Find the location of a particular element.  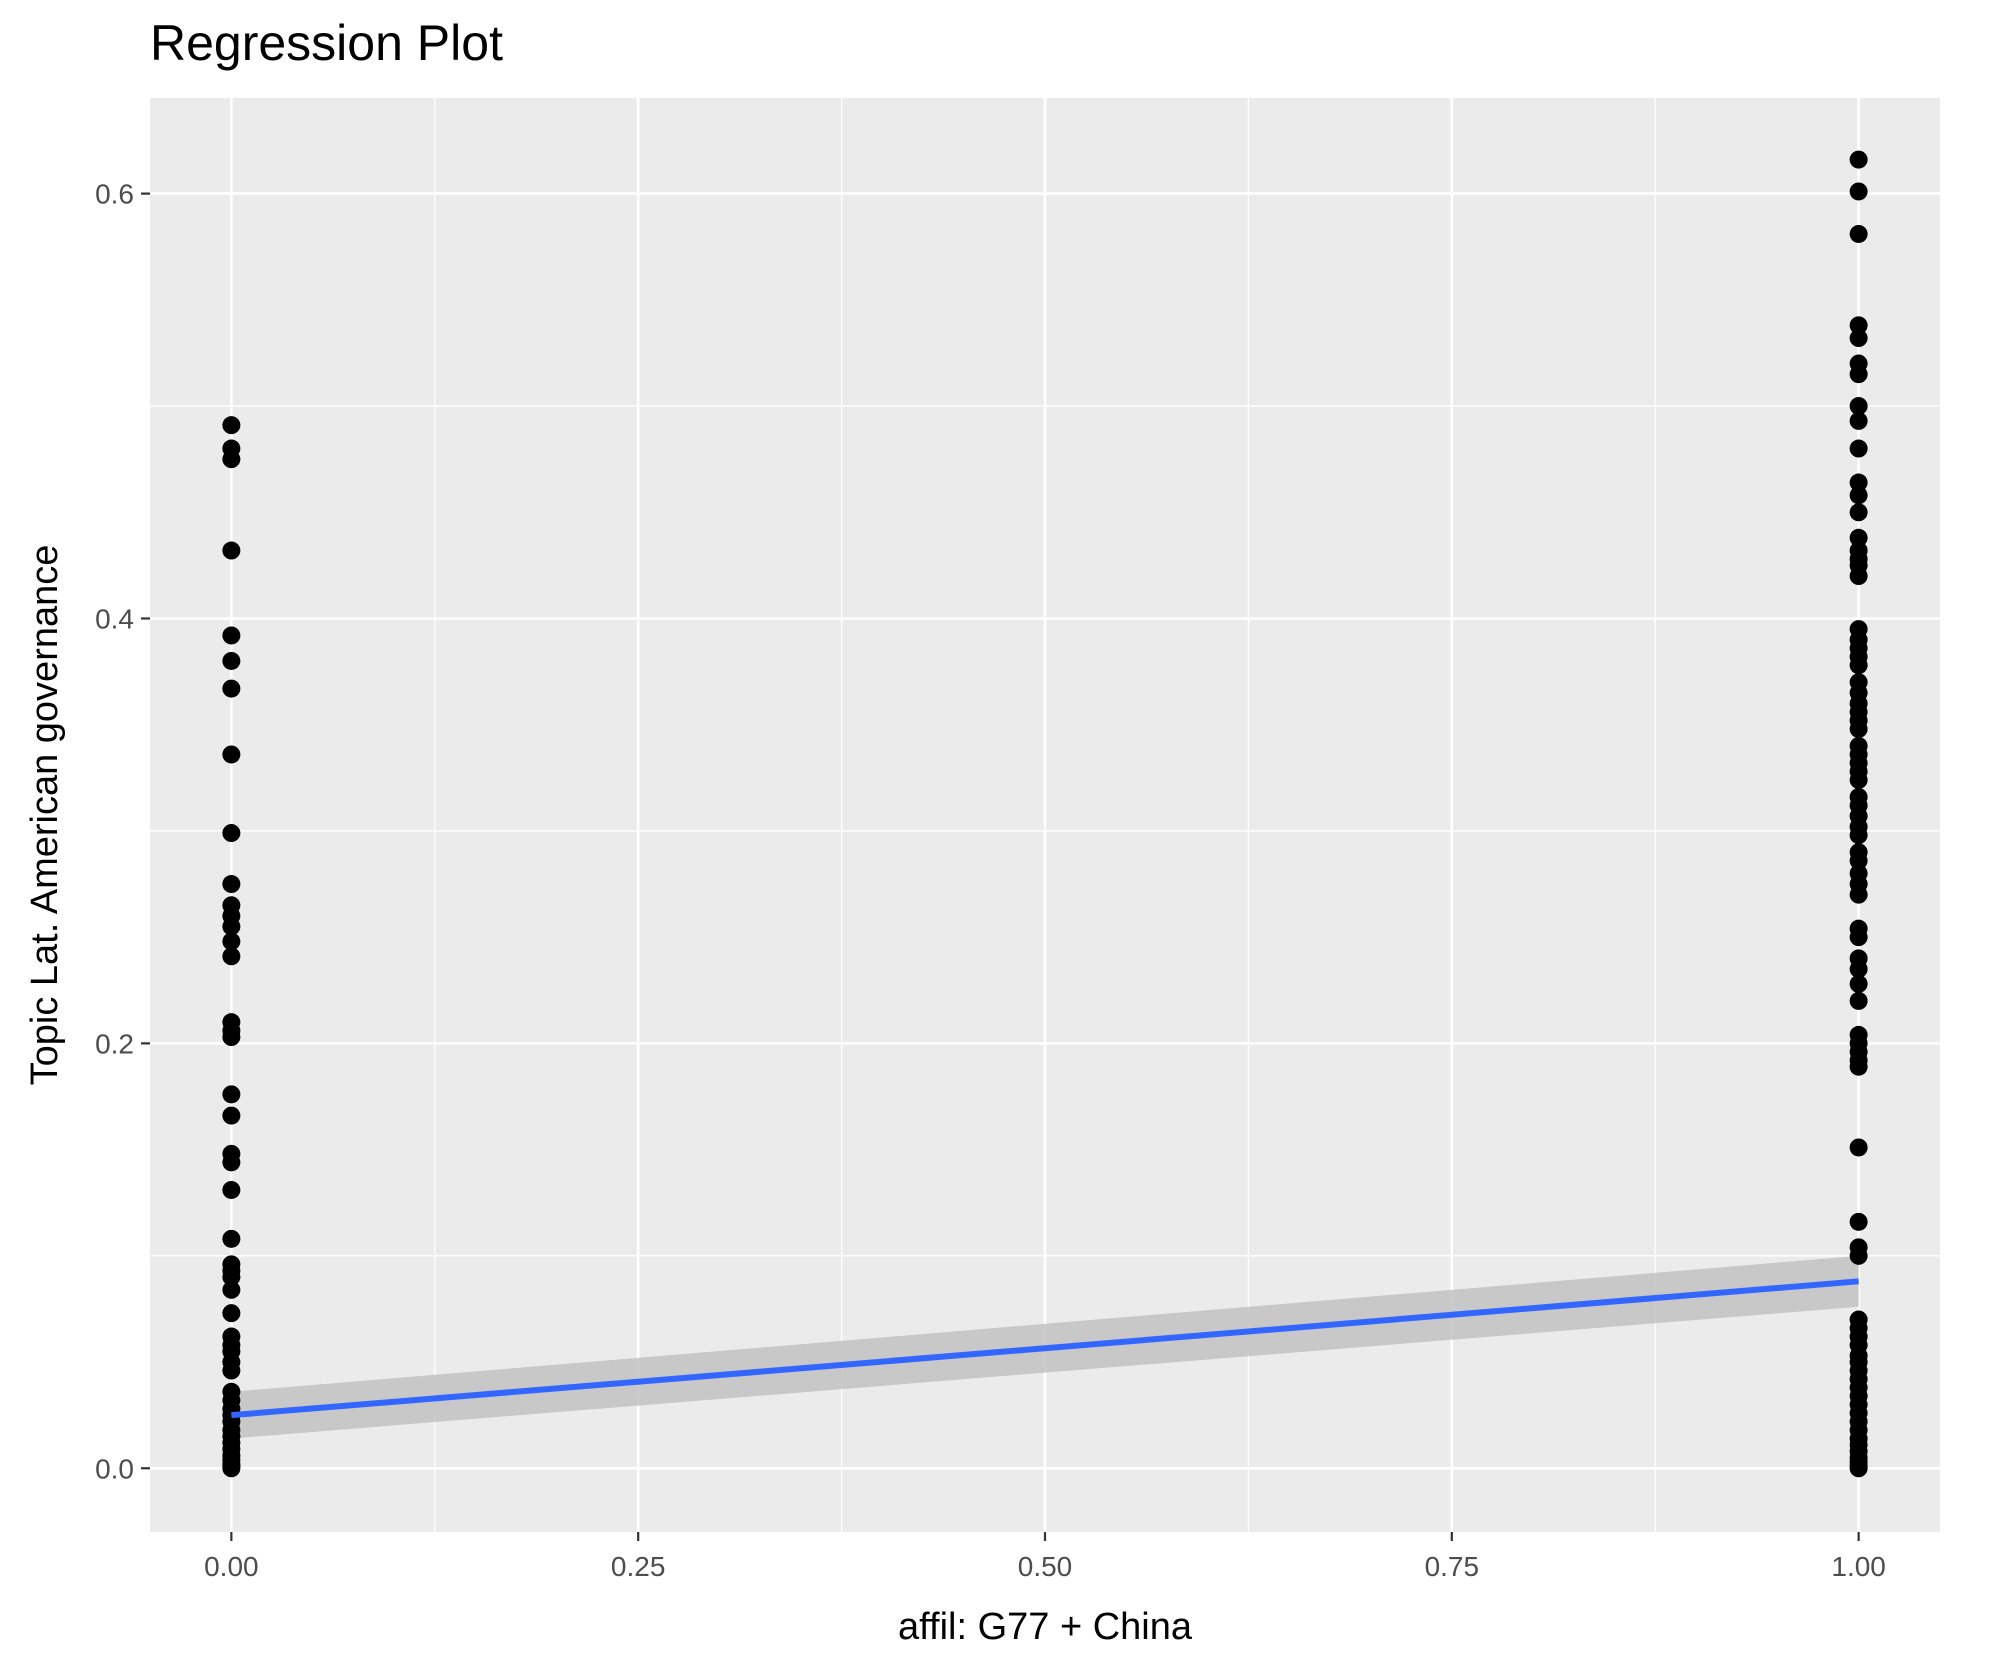

x-tick-label: 0.25 is located at coordinates (638, 1566).